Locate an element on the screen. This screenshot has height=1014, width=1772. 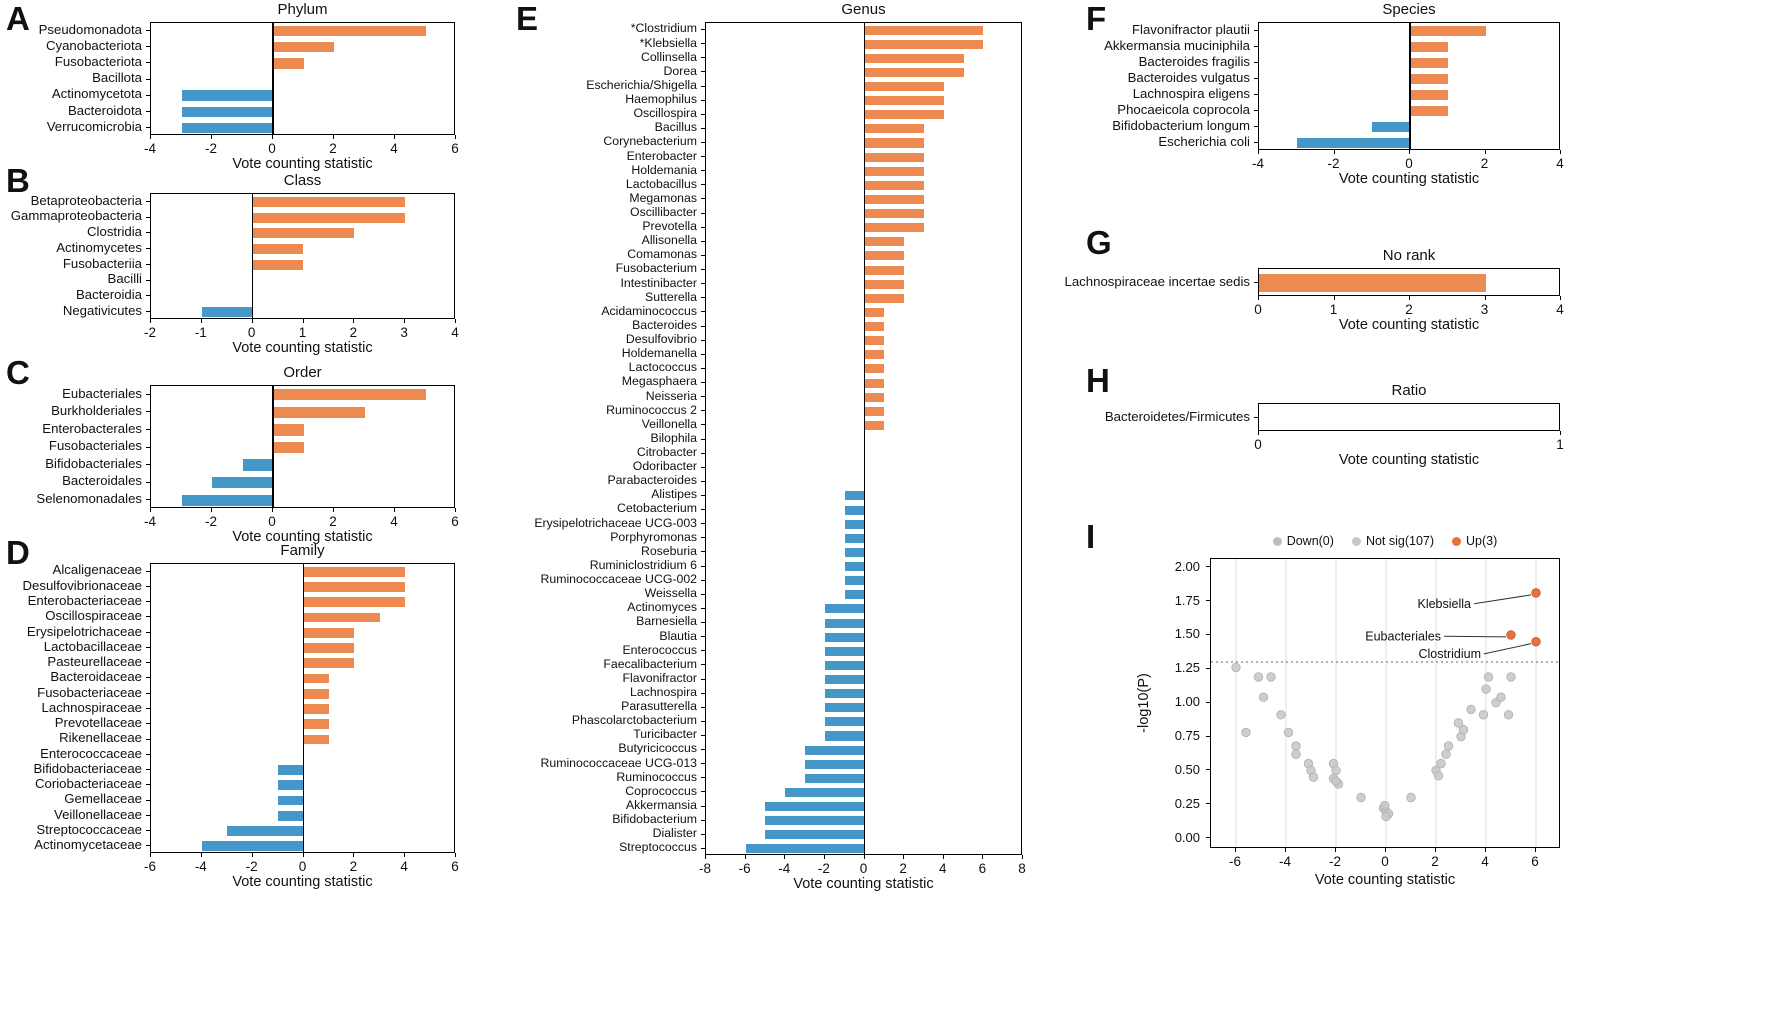
x-tick-label: -4 is located at coordinates (1257, 163).